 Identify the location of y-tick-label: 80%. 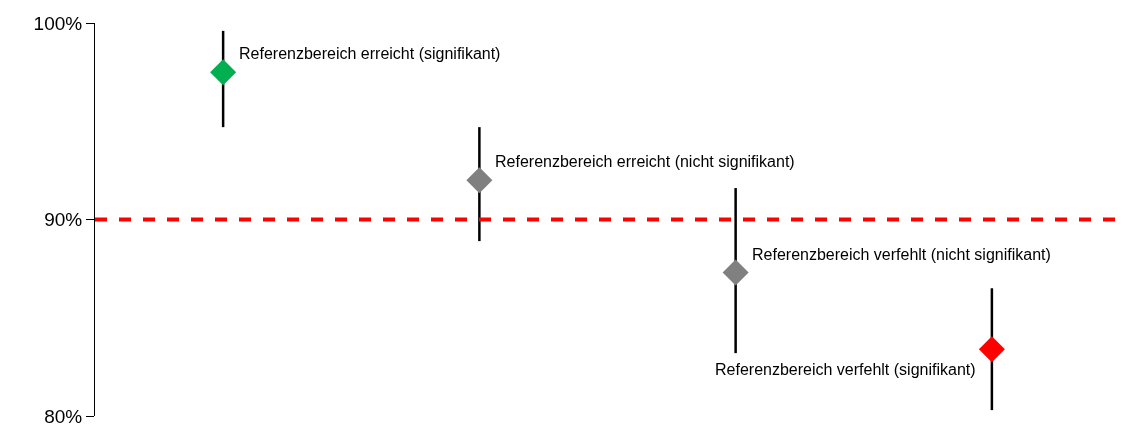
(63, 416).